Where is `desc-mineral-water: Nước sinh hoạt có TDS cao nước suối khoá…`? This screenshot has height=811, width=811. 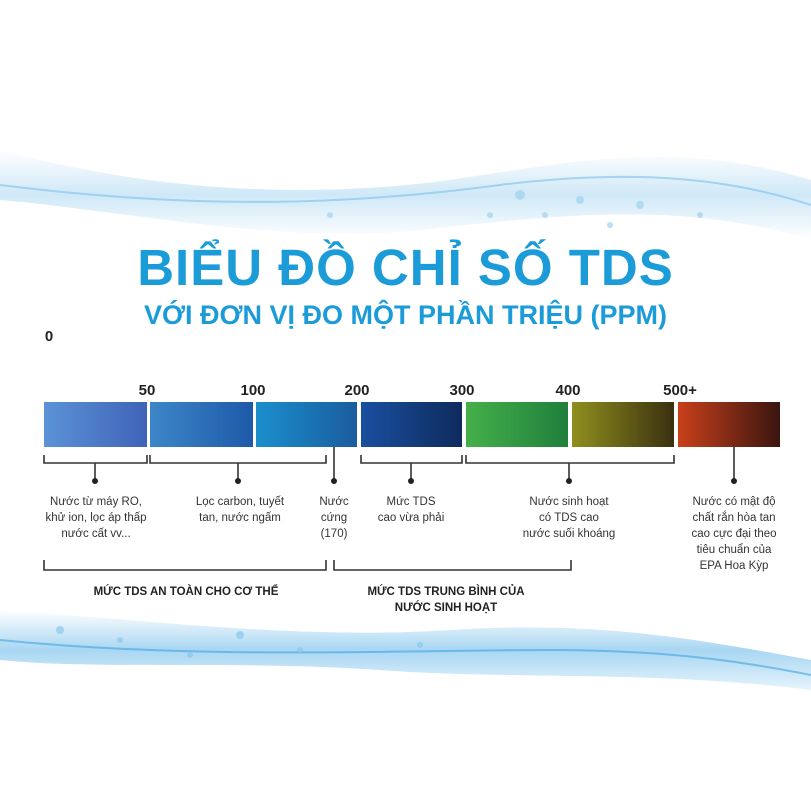
desc-mineral-water: Nước sinh hoạt có TDS cao nước suối khoá… is located at coordinates (569, 518).